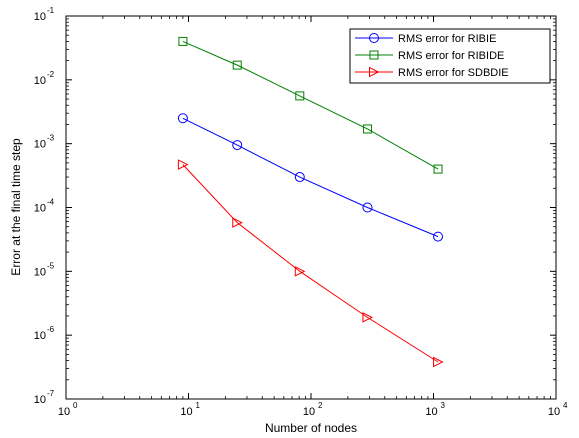 This screenshot has height=438, width=579. I want to click on y-tick-label: 10⁻⁴, so click(44, 206).